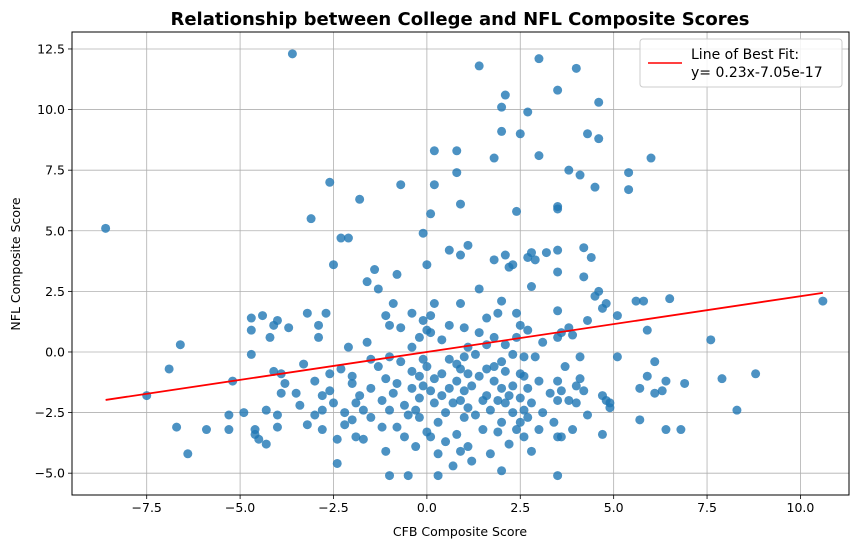  I want to click on x-tick-label: 7.5, so click(707, 507).